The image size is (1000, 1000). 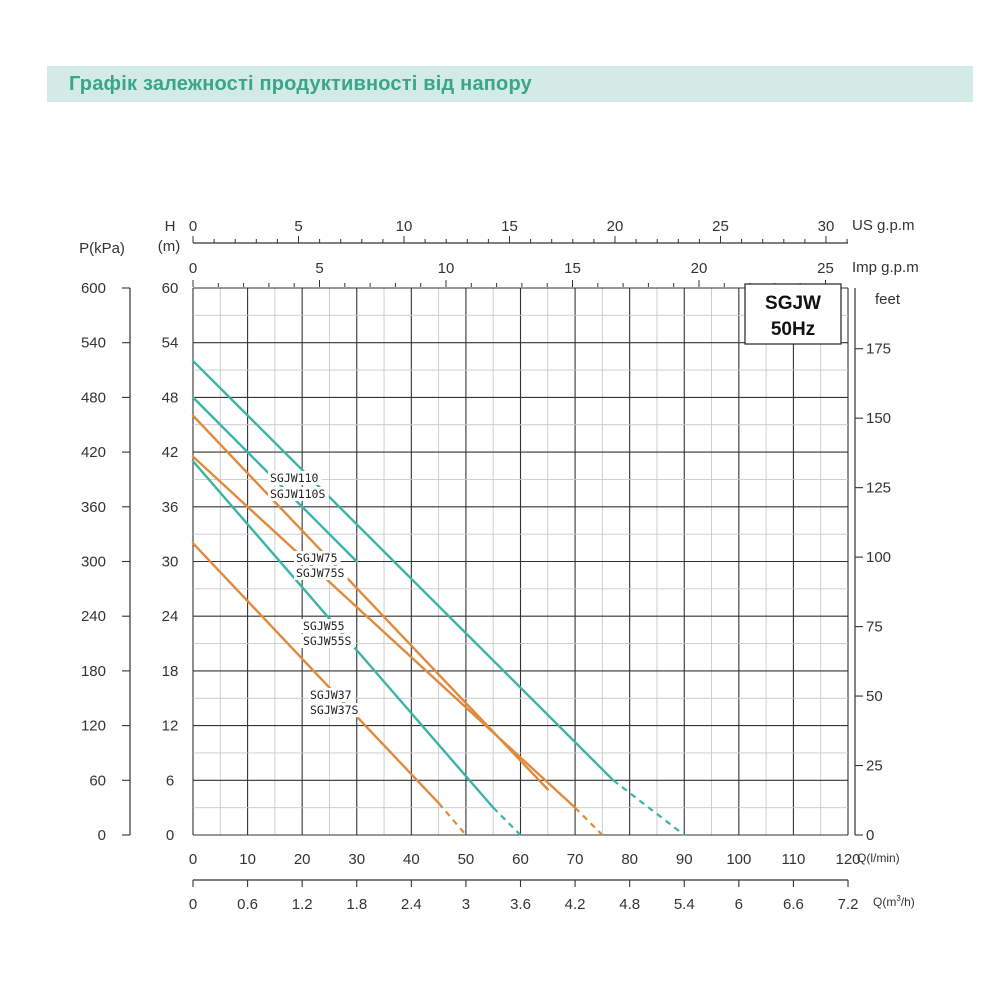 What do you see at coordinates (170, 616) in the screenshot?
I see `y-tick-head: 24` at bounding box center [170, 616].